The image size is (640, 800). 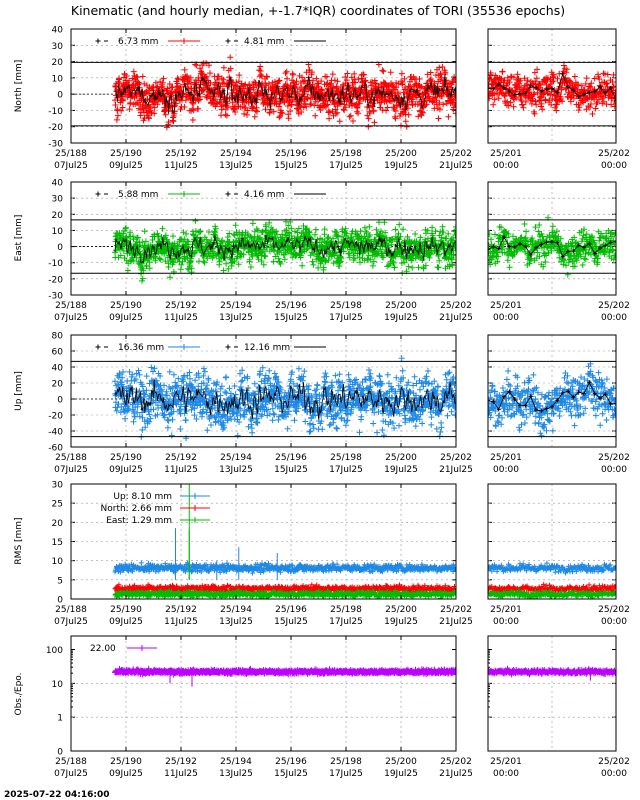 I want to click on x-tick-label: 25/194, so click(x=236, y=154).